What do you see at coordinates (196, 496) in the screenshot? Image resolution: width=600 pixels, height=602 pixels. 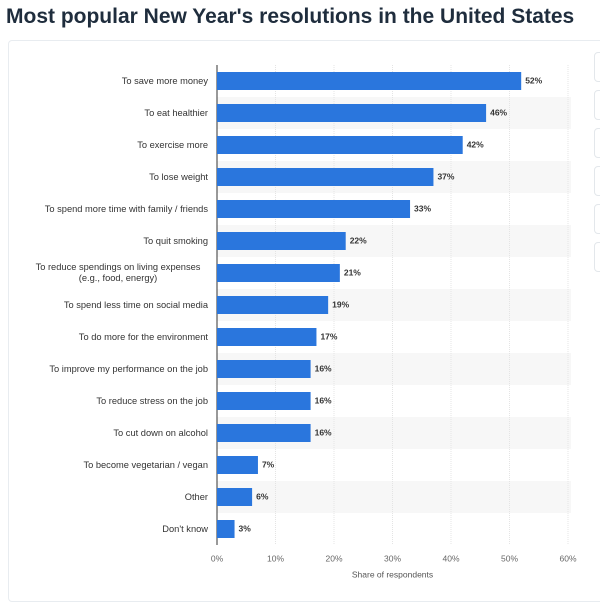 I see `y-tick-label: Other` at bounding box center [196, 496].